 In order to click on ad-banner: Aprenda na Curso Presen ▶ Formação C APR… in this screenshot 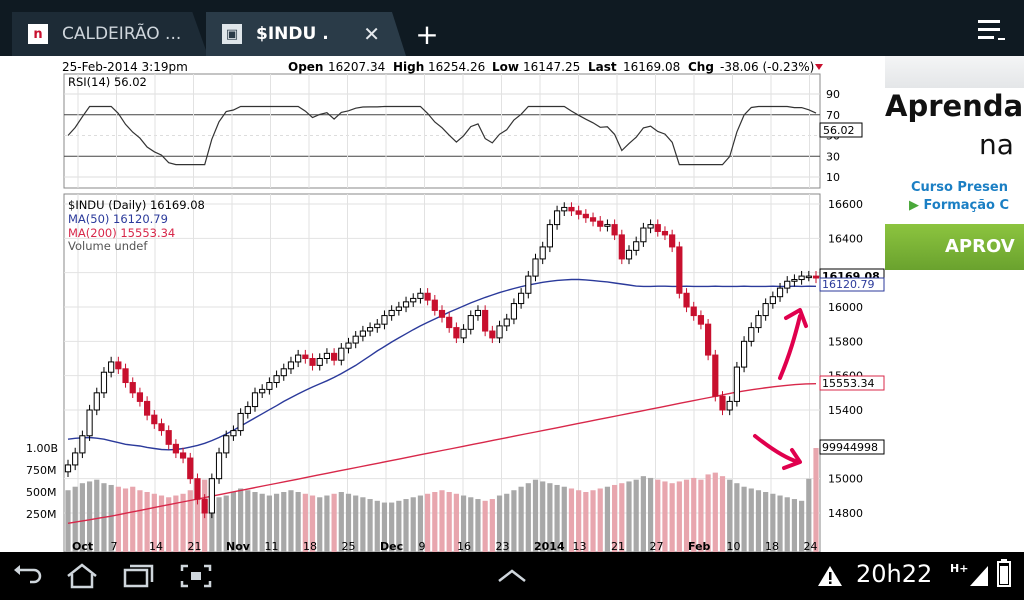, I will do `click(954, 163)`.